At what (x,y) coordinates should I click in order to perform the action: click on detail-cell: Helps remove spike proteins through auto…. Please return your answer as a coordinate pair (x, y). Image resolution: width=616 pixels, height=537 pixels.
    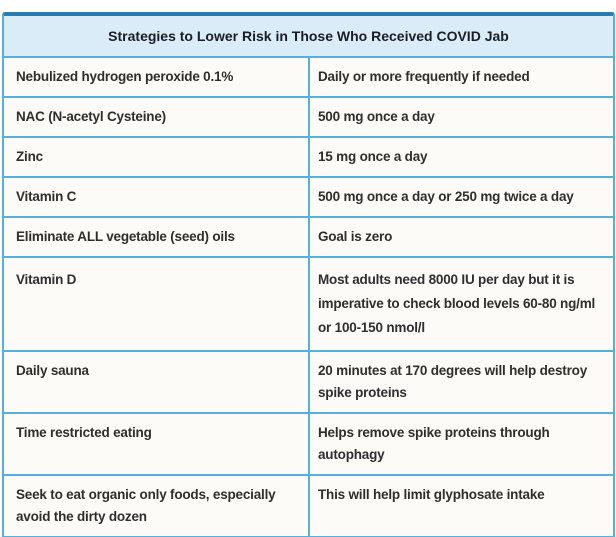
    Looking at the image, I should click on (434, 443).